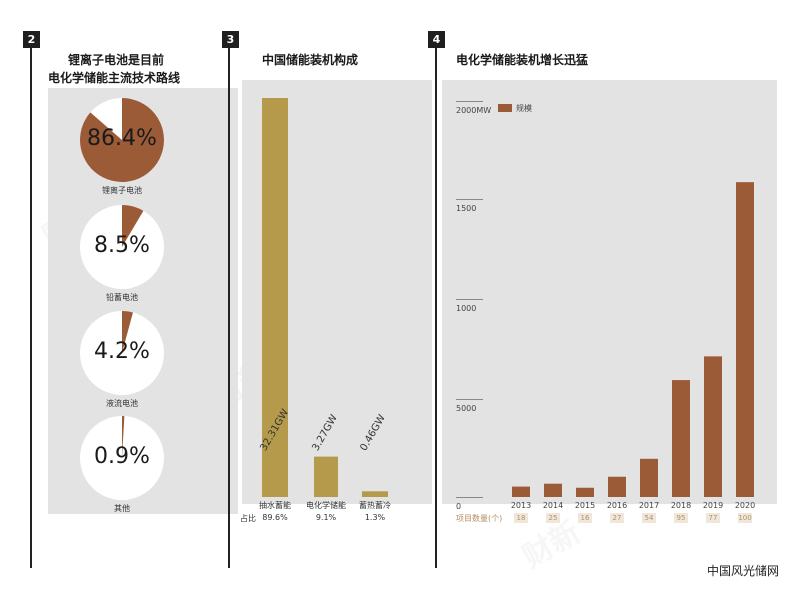  Describe the element at coordinates (466, 208) in the screenshot. I see `y-tick-label: 1500` at that location.